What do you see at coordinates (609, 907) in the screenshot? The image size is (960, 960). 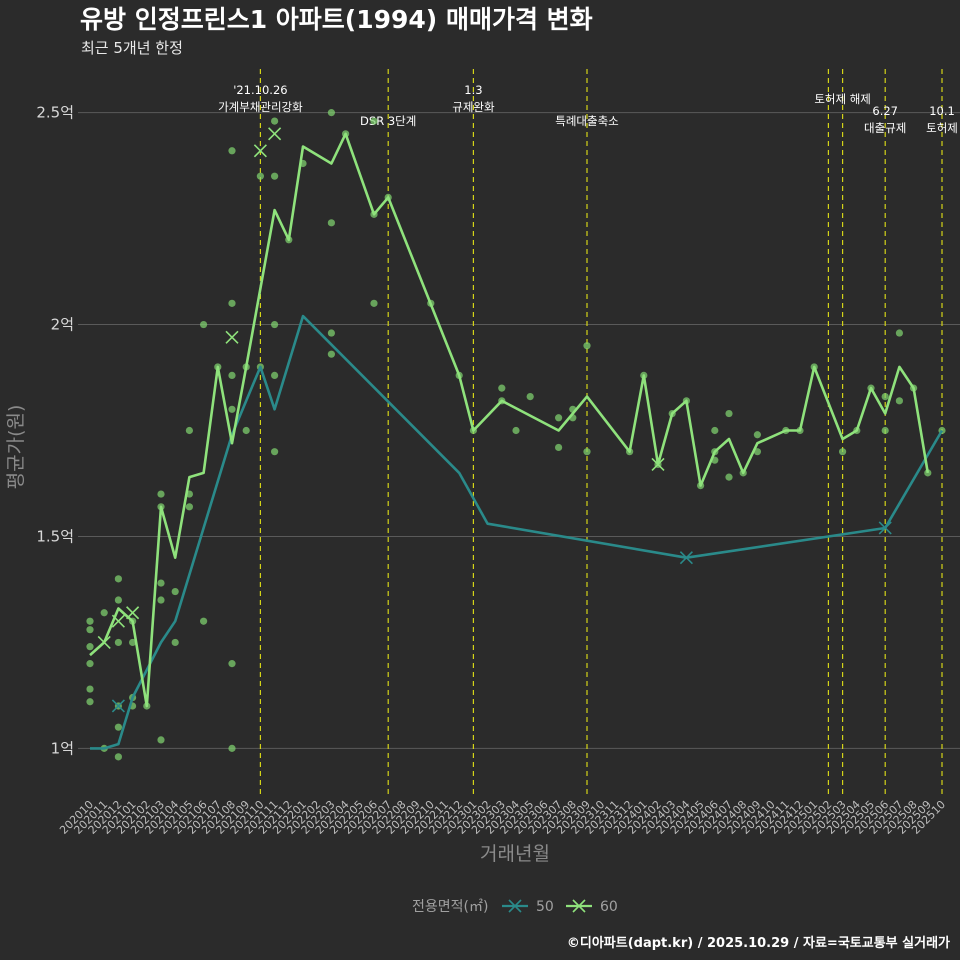 I see `legend-entry-60: 60` at bounding box center [609, 907].